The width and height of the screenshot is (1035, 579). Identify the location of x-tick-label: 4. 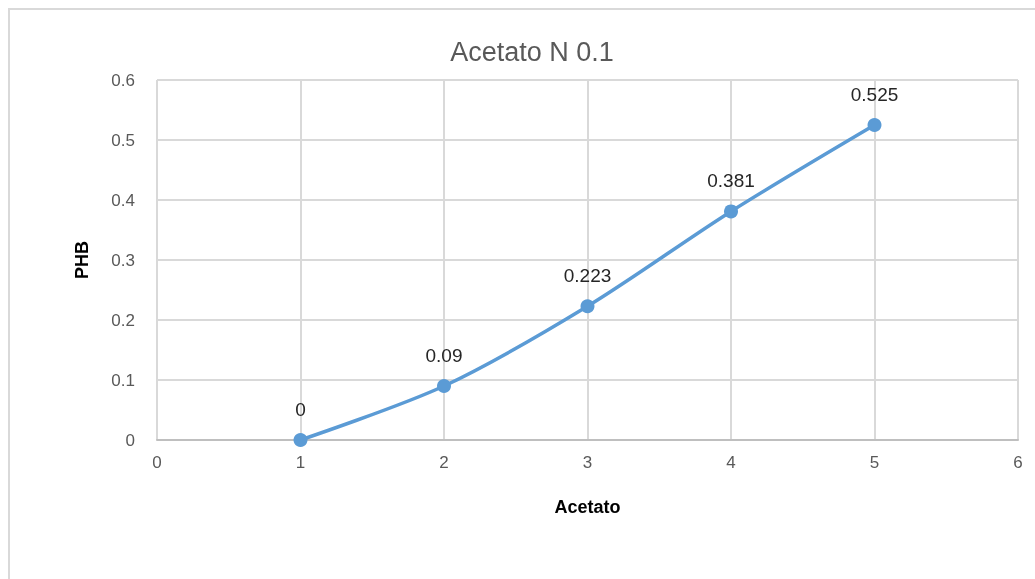
(731, 462).